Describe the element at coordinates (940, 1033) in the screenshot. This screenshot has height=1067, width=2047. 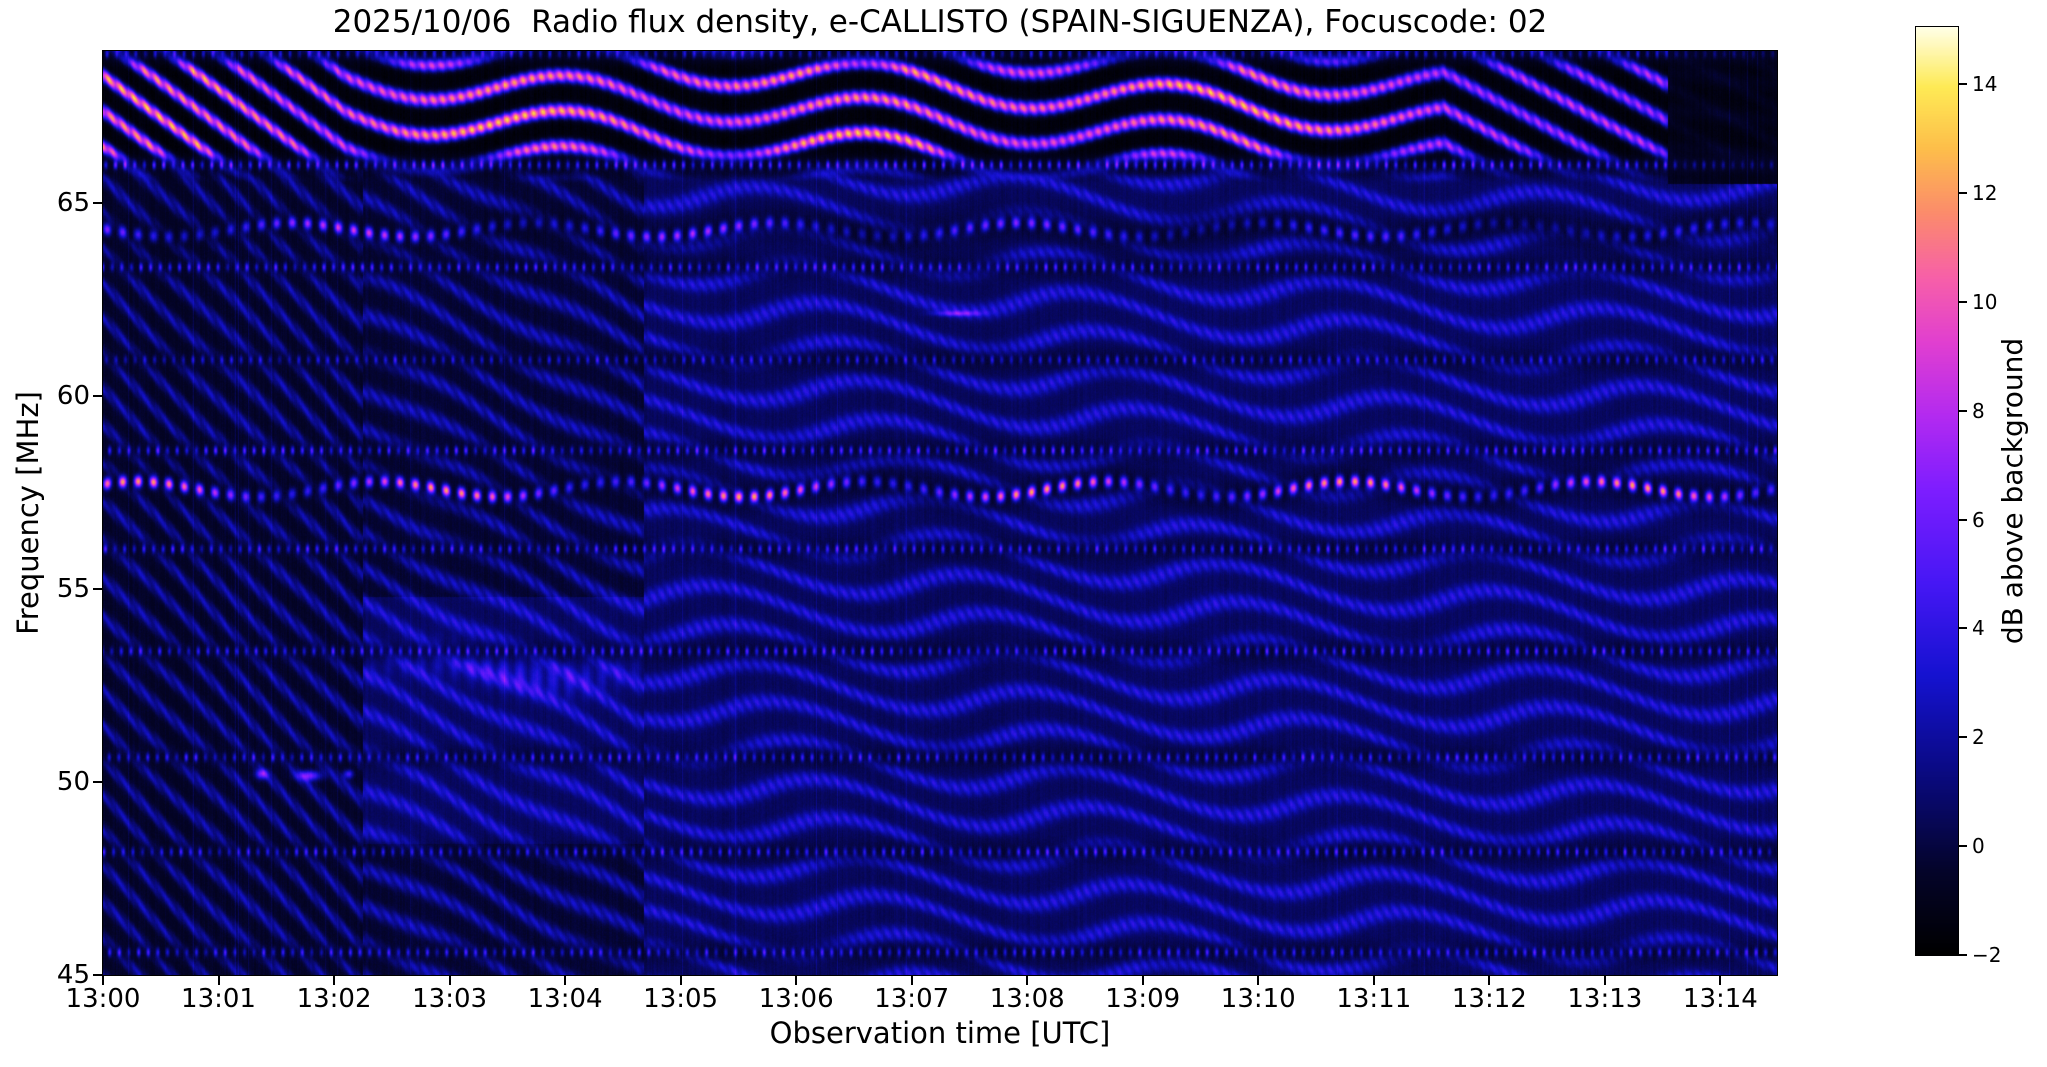
I see `x-axis-label: Observation time [UTC]` at that location.